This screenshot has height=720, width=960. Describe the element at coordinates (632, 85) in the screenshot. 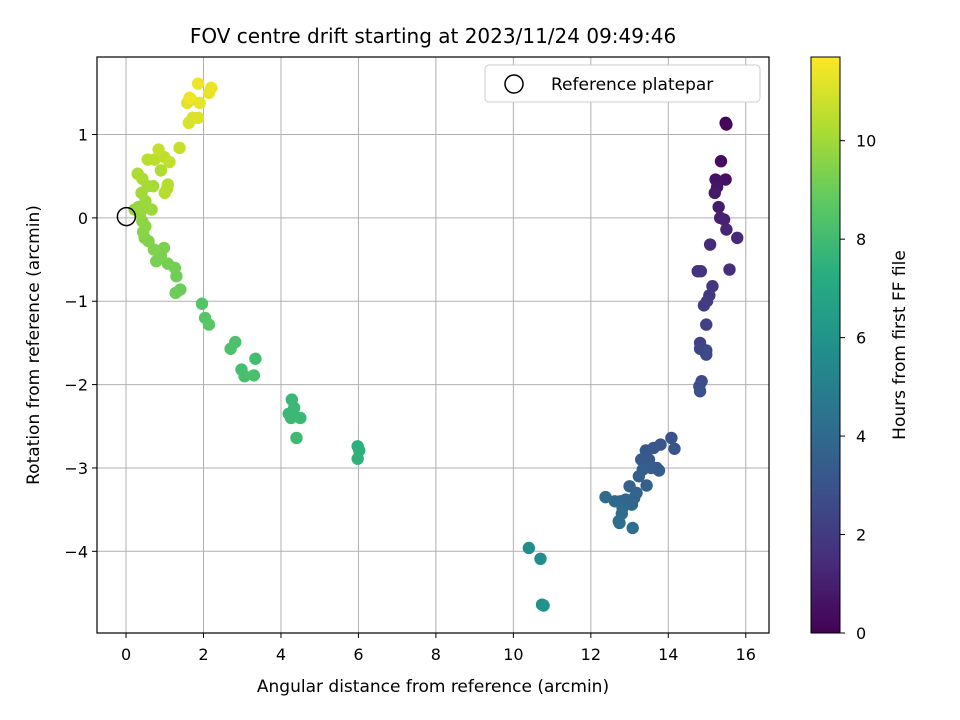

I see `legend-label: Reference platepar` at that location.